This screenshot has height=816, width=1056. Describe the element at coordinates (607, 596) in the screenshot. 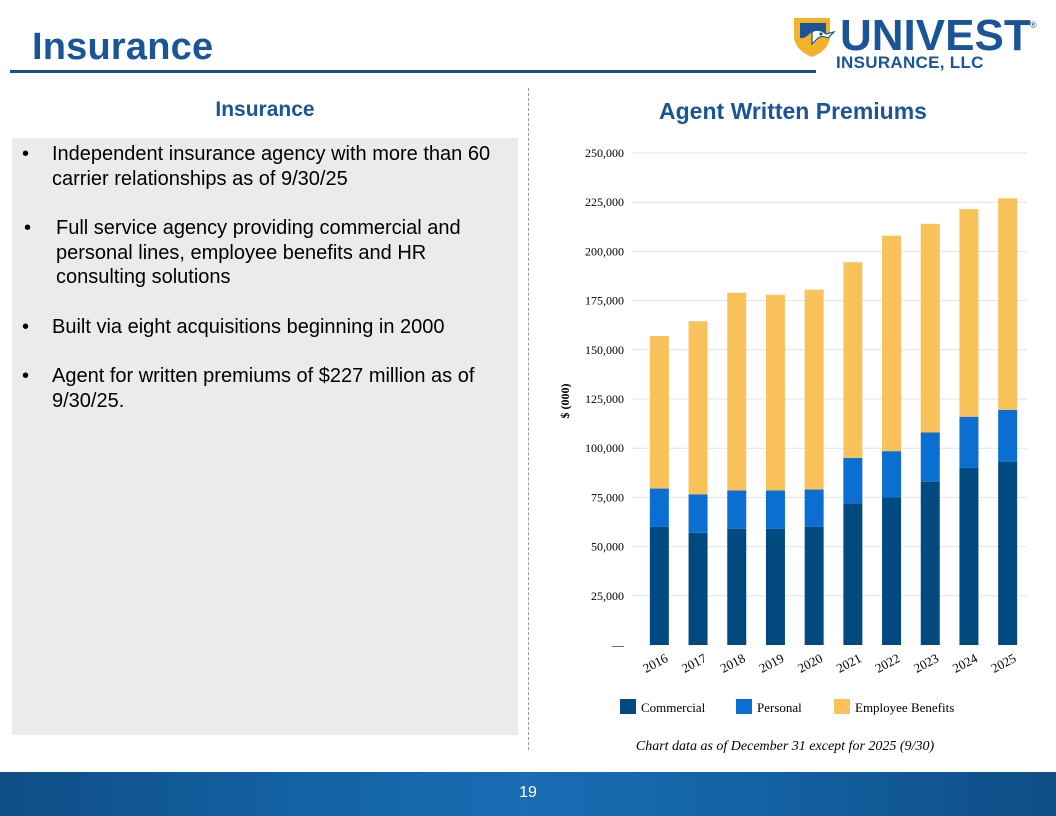

I see `y-tick-label: 25,000` at that location.